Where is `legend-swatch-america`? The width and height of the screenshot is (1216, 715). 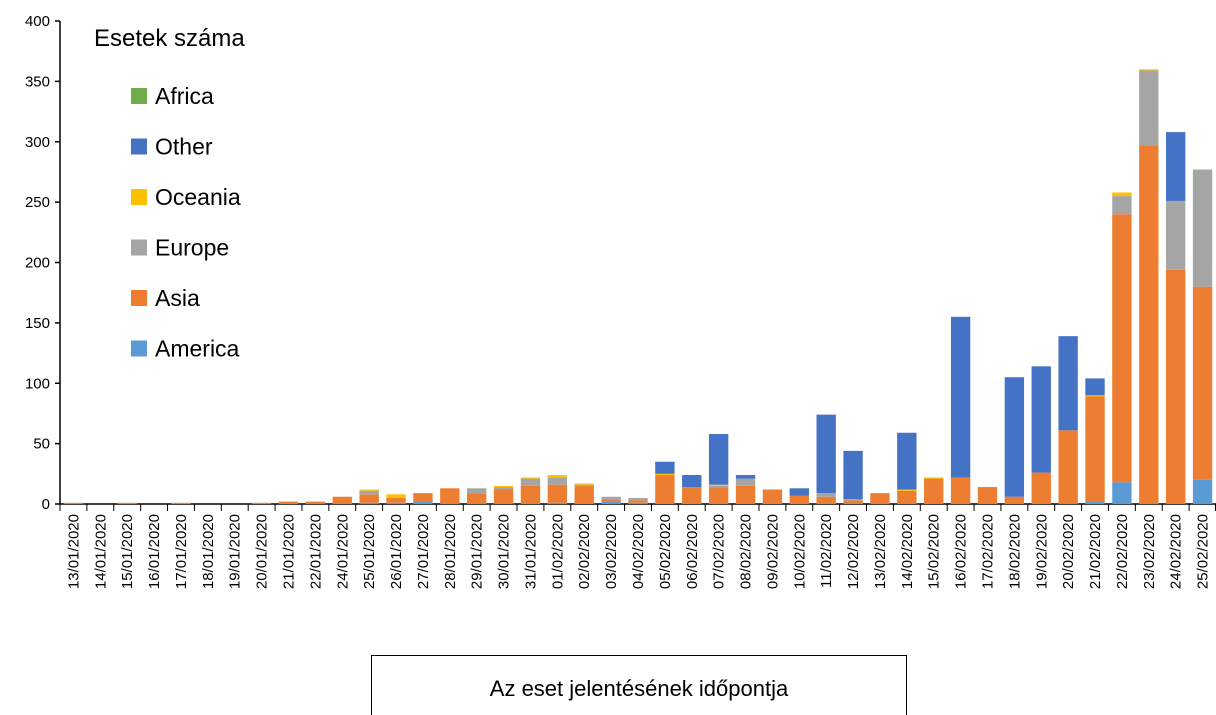 legend-swatch-america is located at coordinates (139, 348).